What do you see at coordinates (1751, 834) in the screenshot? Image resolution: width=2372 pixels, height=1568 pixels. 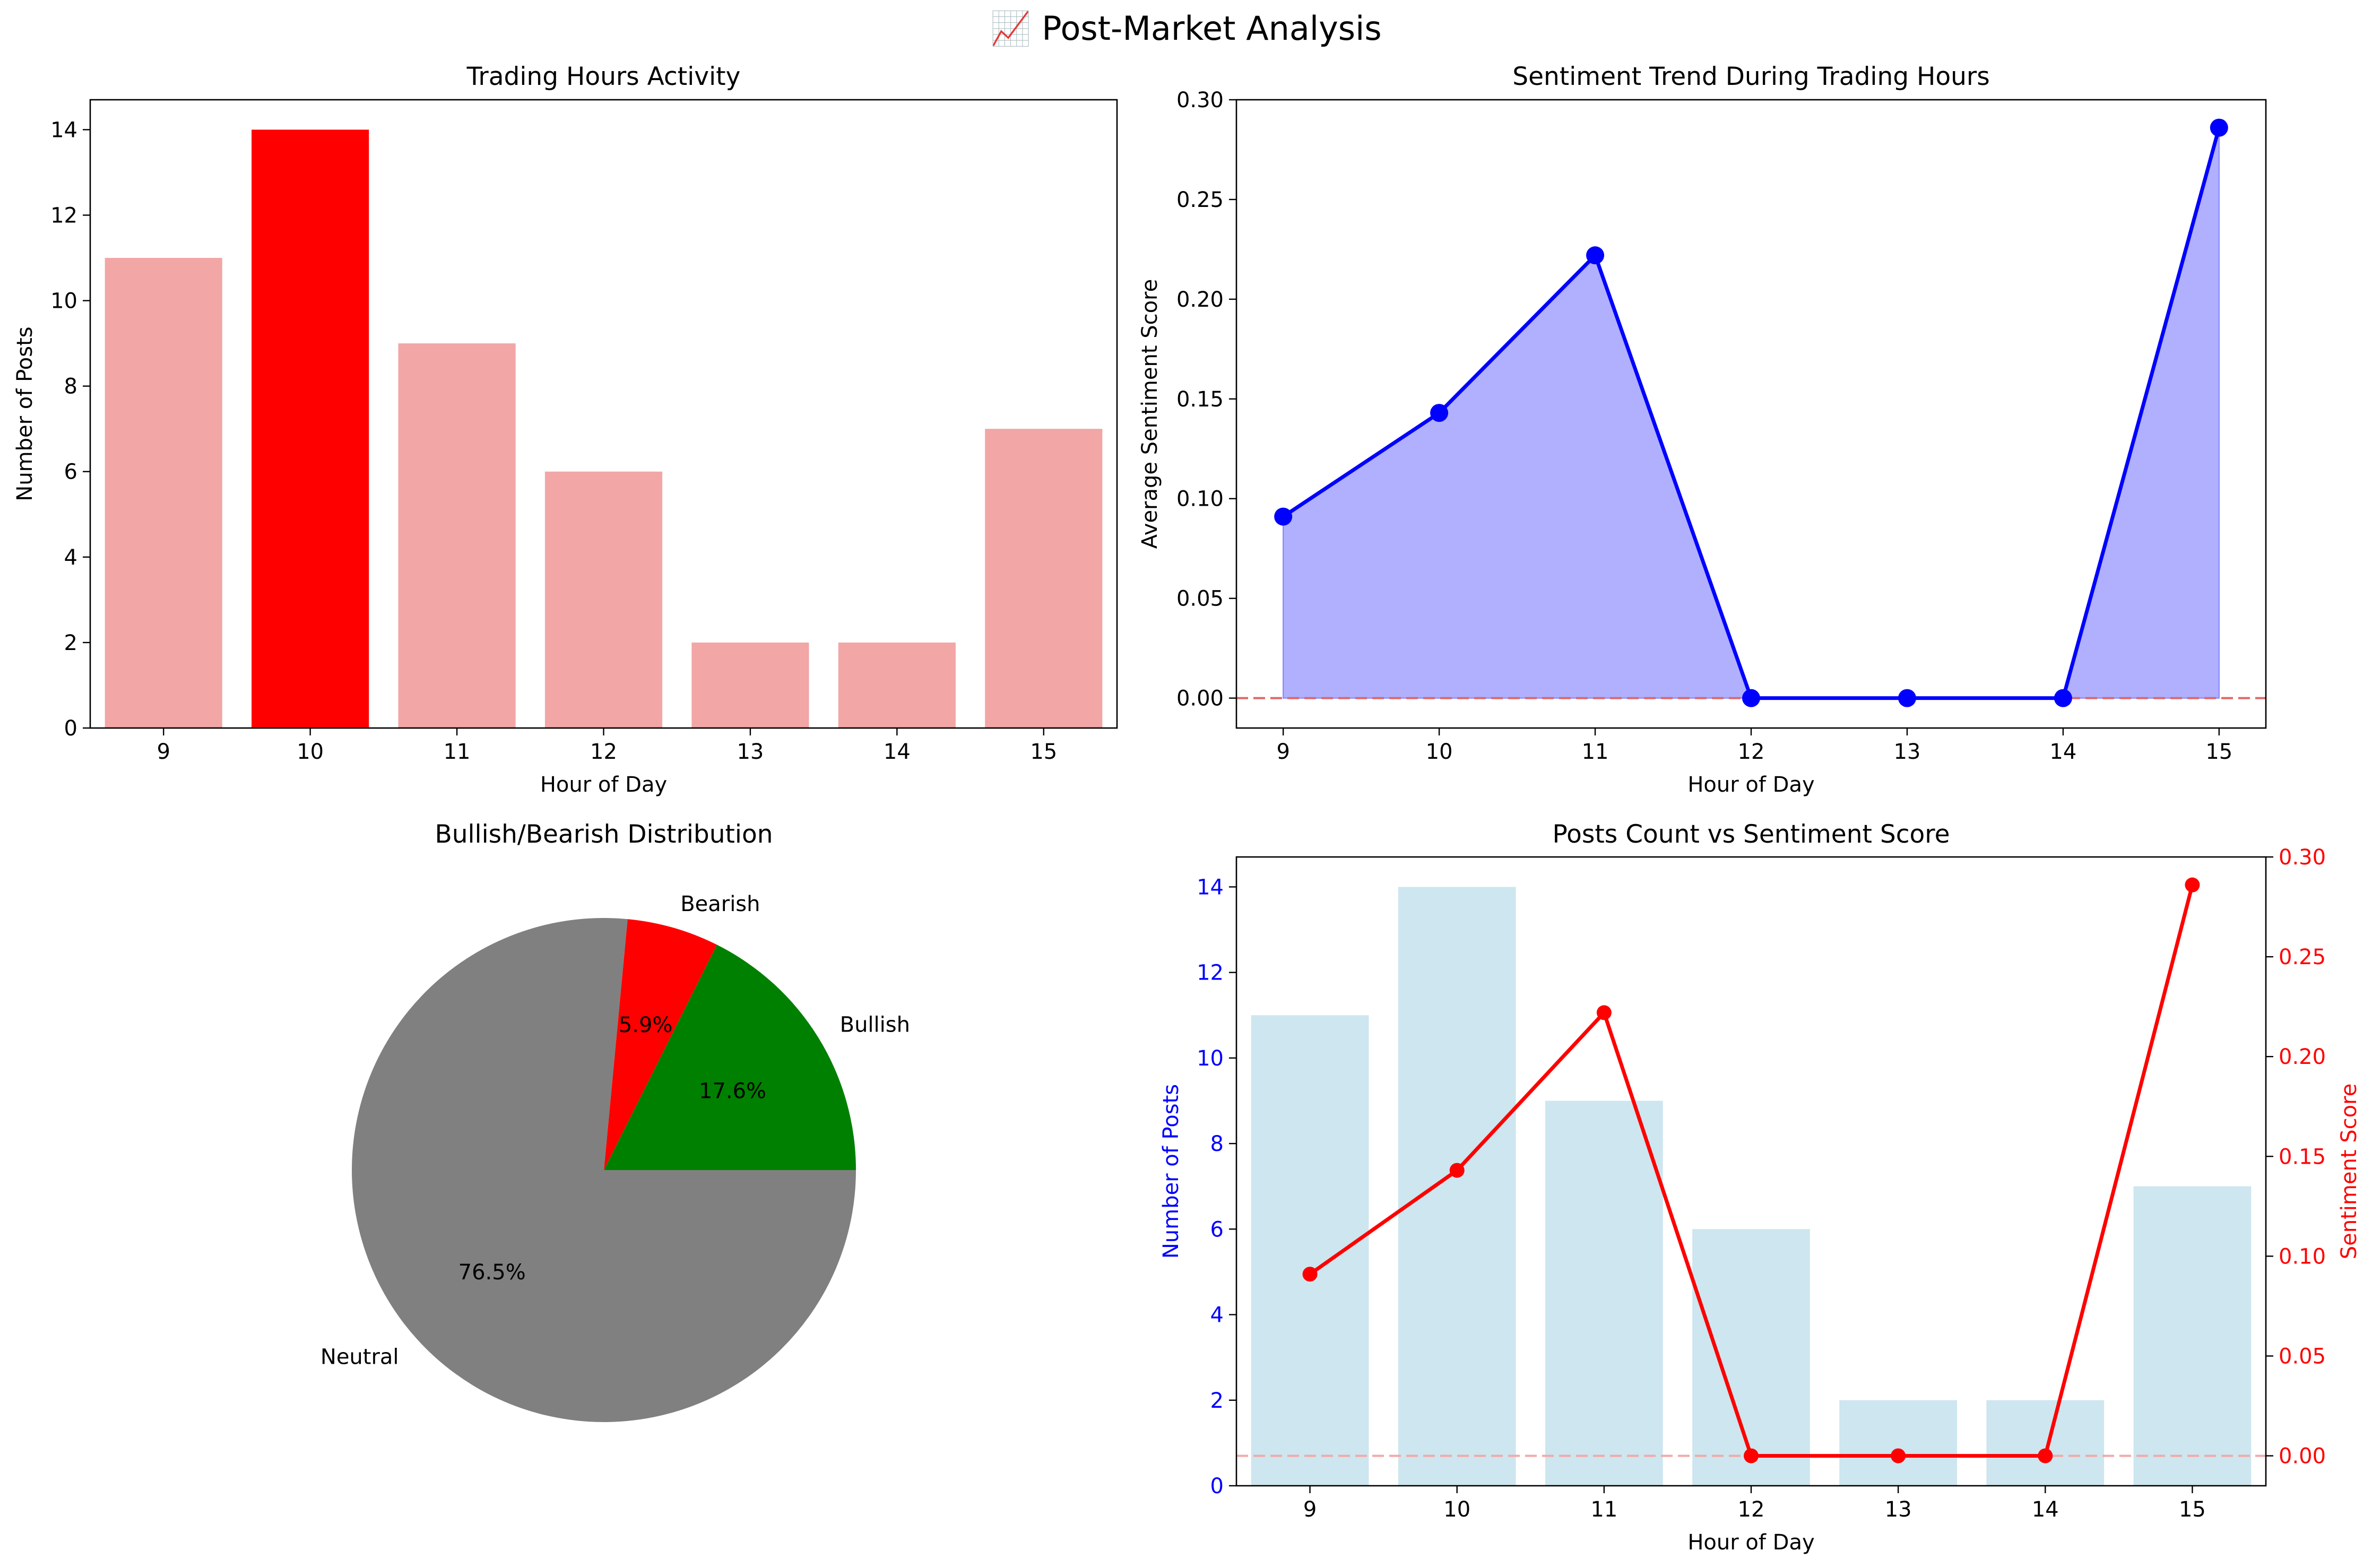 I see `chart-title: Posts Count vs Sentiment Score` at bounding box center [1751, 834].